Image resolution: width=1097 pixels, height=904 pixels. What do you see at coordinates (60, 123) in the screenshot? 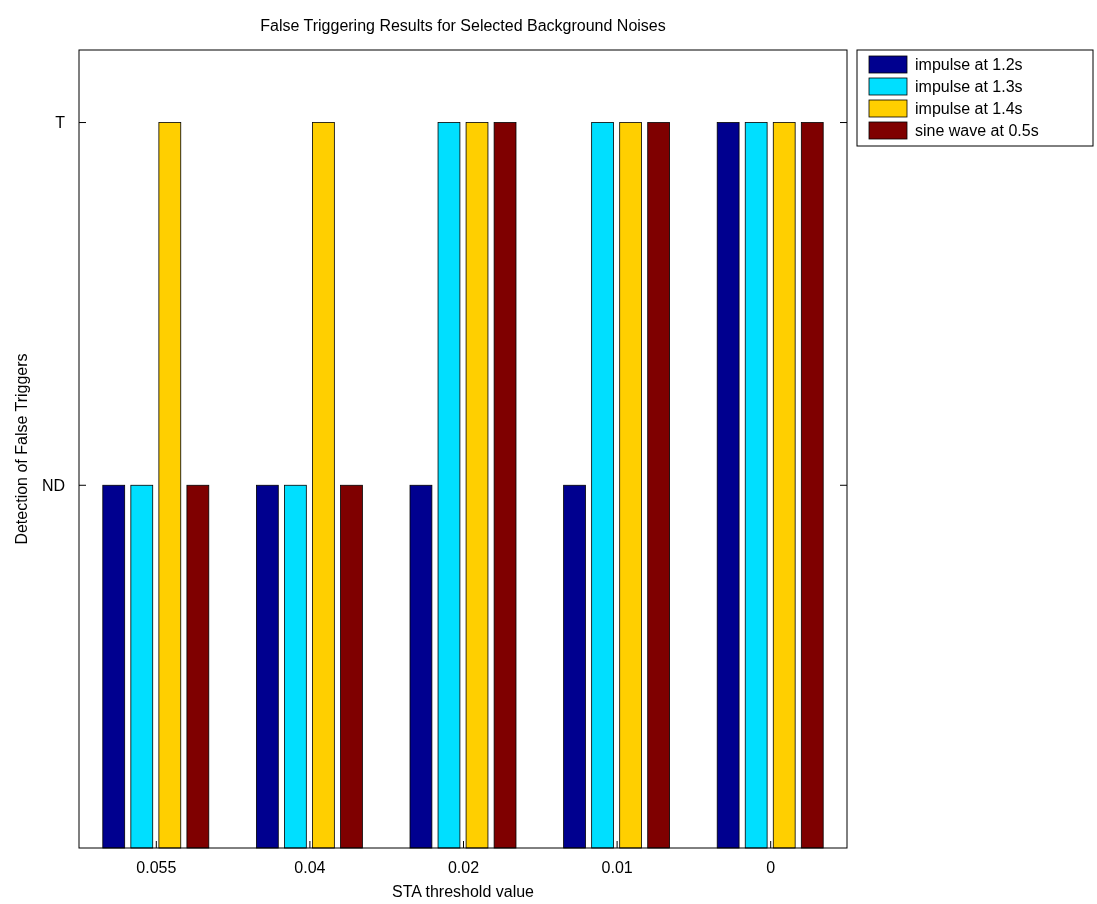
I see `text: T` at bounding box center [60, 123].